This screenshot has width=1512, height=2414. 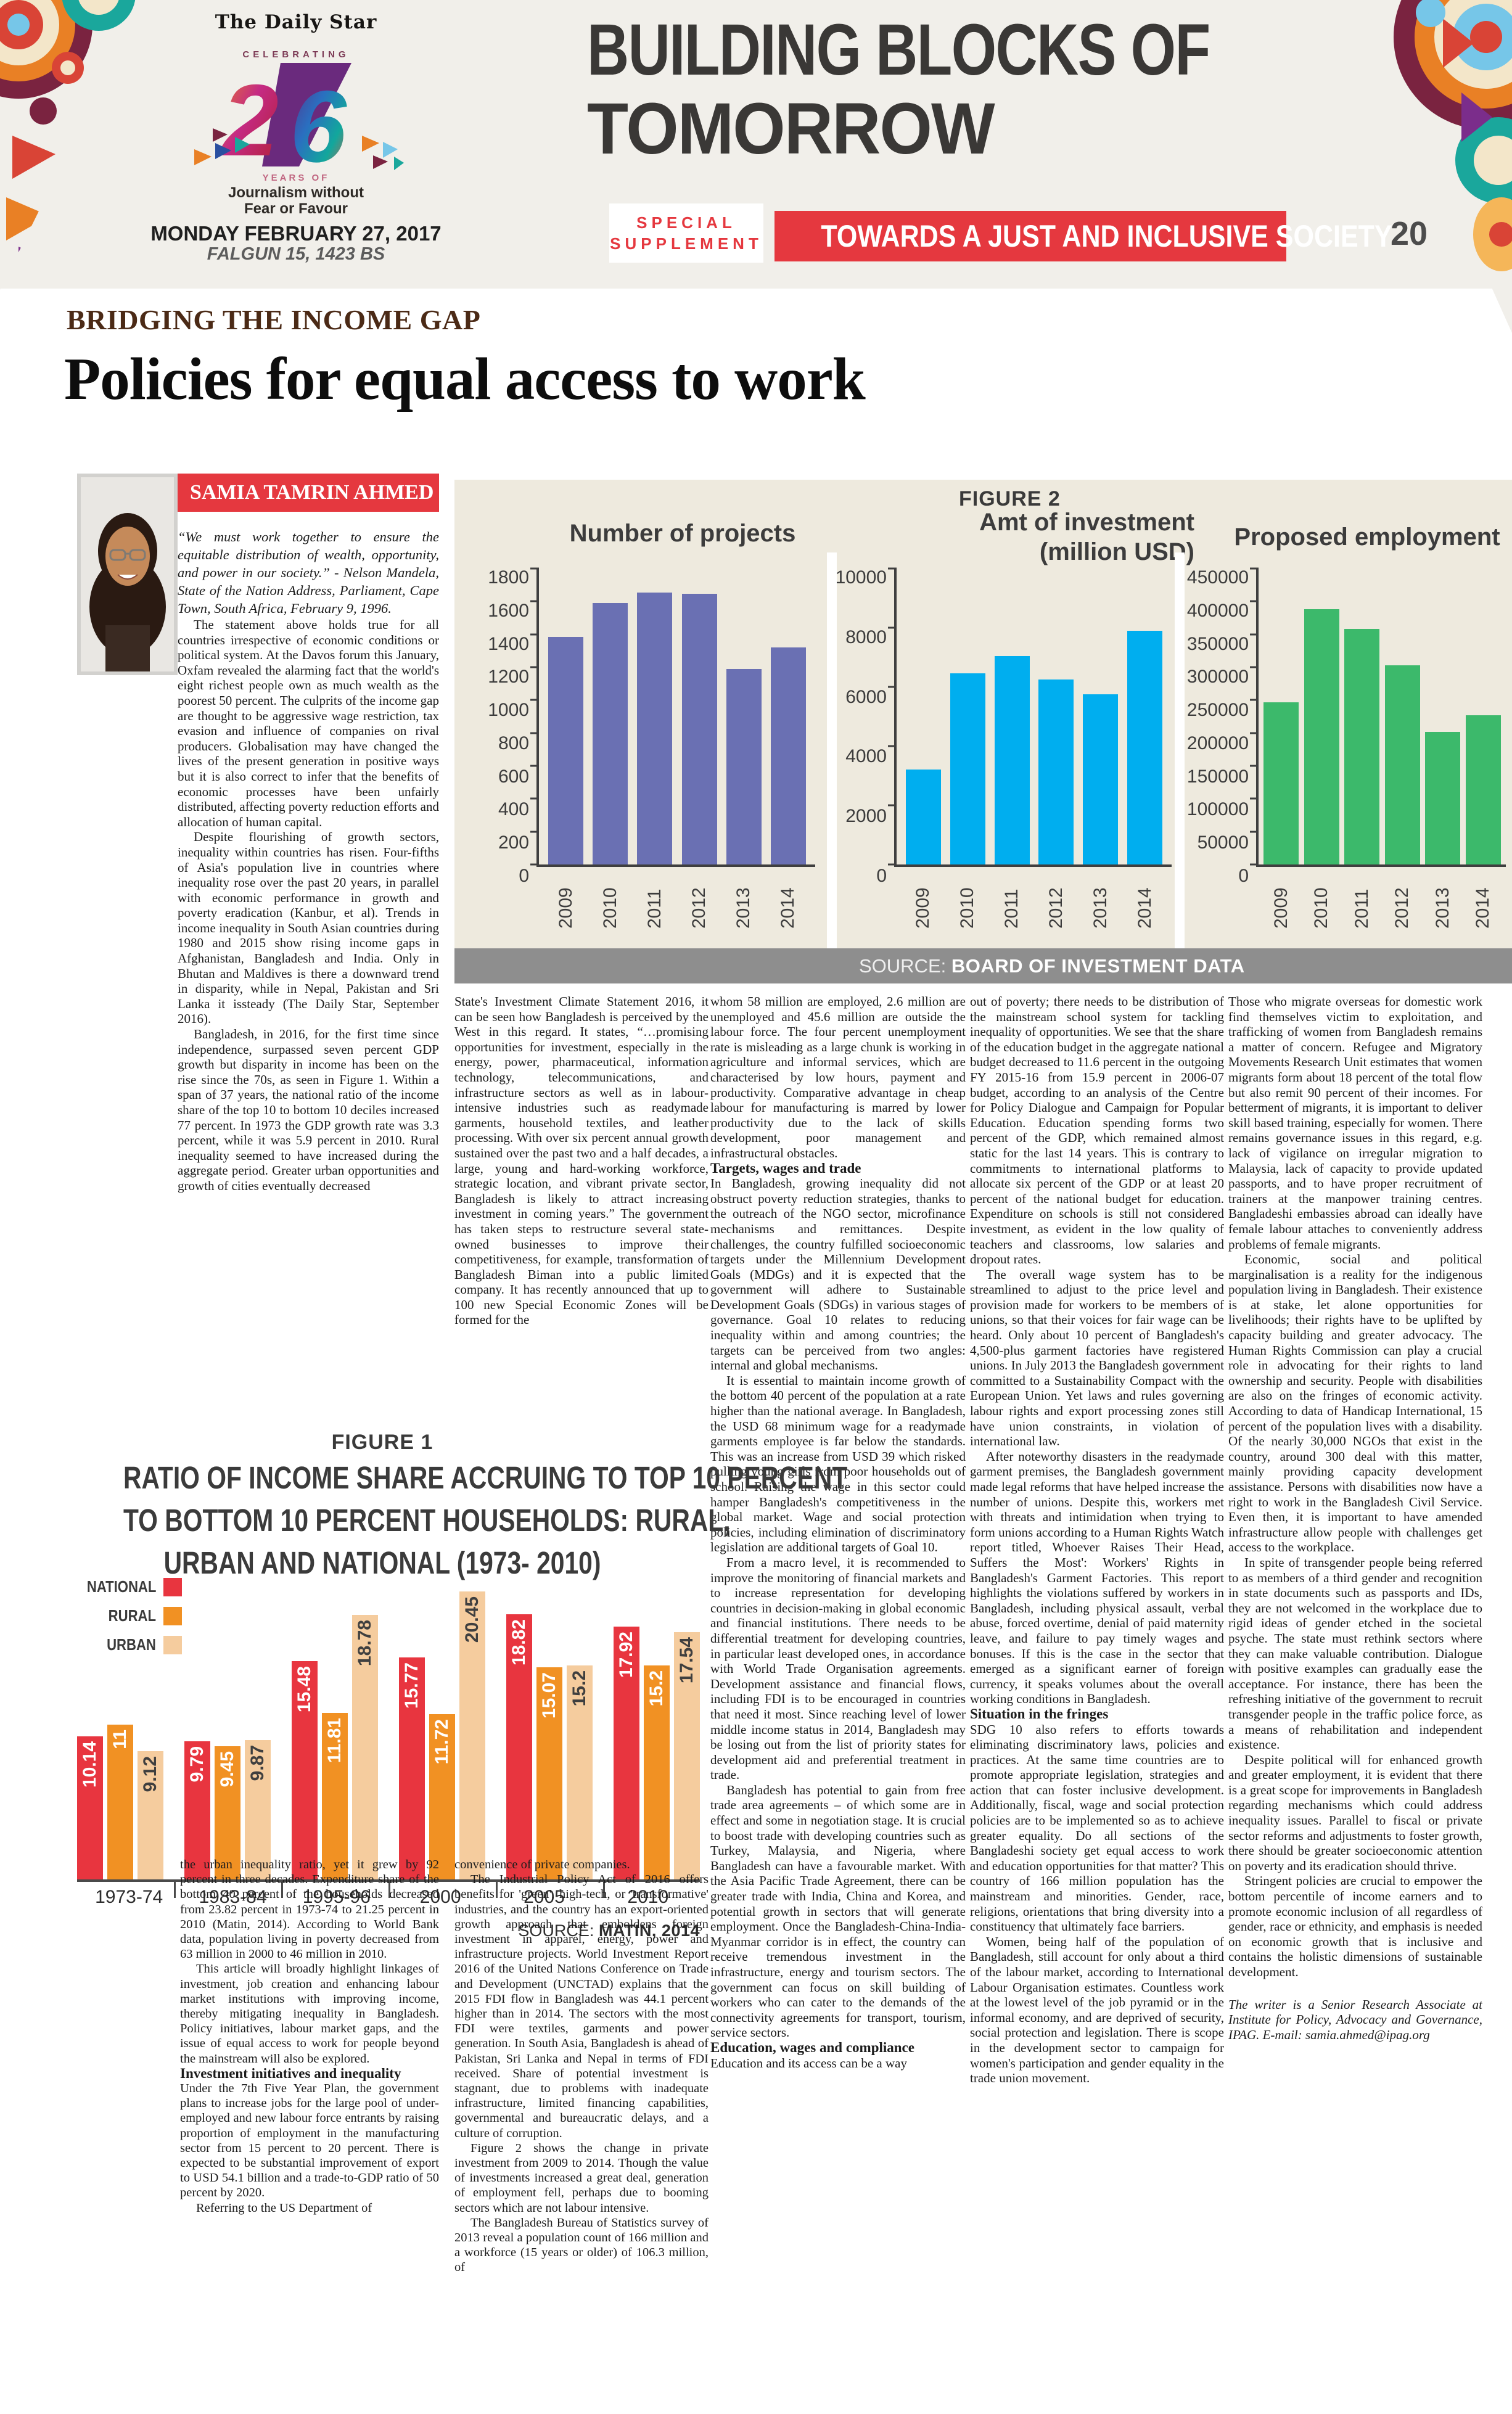 I want to click on slogan: Journalism without Fear or Favour, so click(x=296, y=201).